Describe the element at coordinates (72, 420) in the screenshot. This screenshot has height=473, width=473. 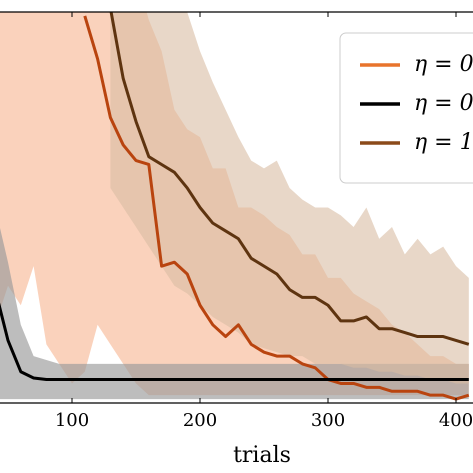
I see `x-tick-label: 100` at that location.